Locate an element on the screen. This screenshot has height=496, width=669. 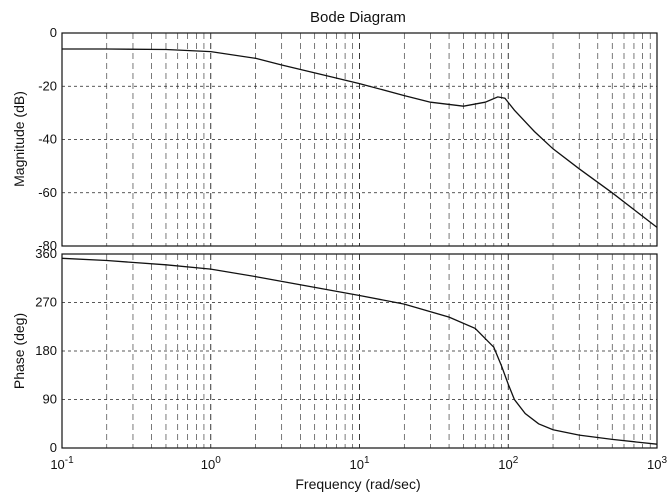
magnitude-y-axis-label: Magnitude (dB) is located at coordinates (19, 139).